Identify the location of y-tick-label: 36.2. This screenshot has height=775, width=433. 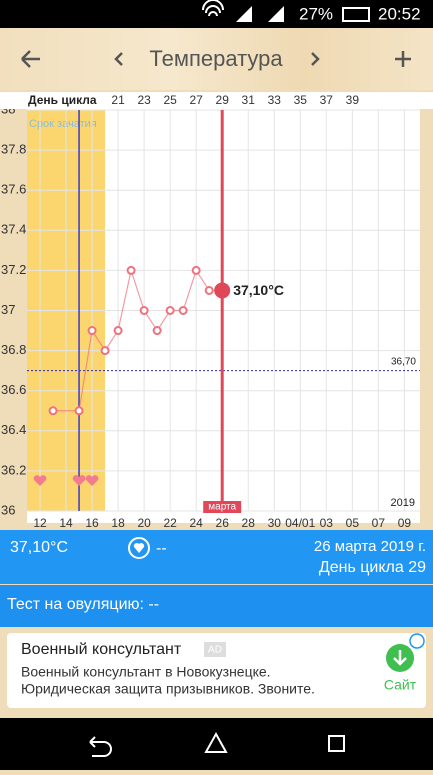
(13, 469).